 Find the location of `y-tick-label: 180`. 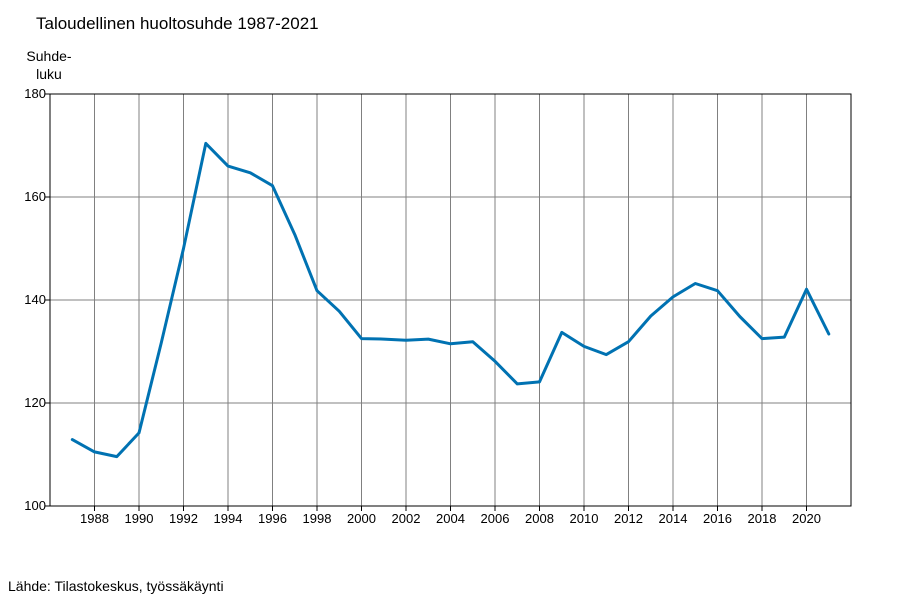

y-tick-label: 180 is located at coordinates (35, 93).